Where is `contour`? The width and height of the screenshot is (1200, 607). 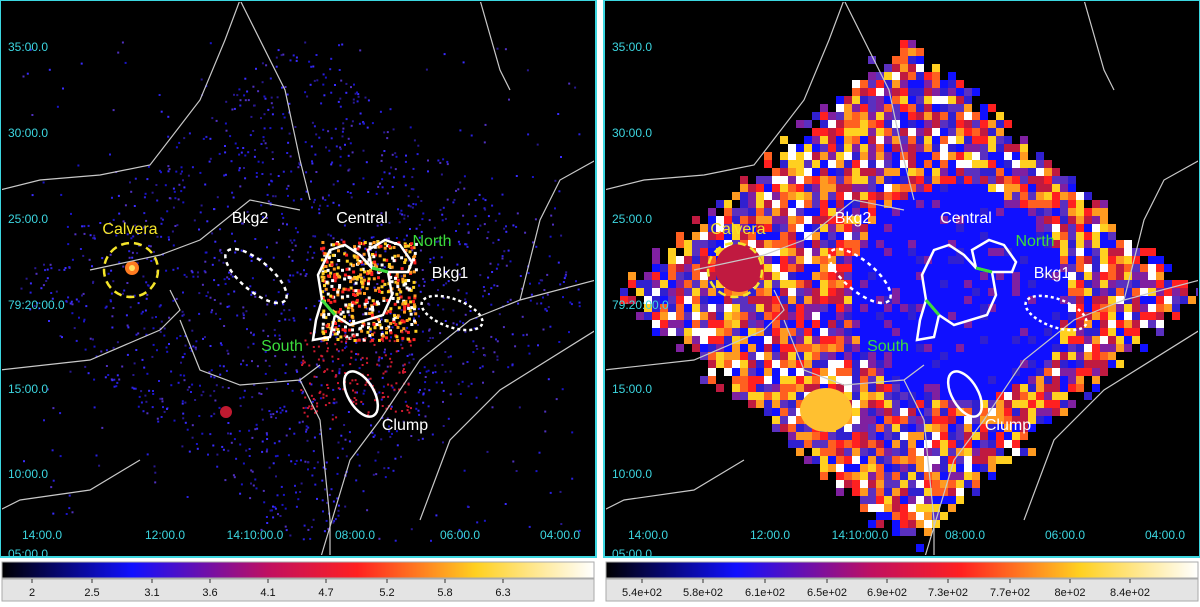
contour is located at coordinates (495, 46).